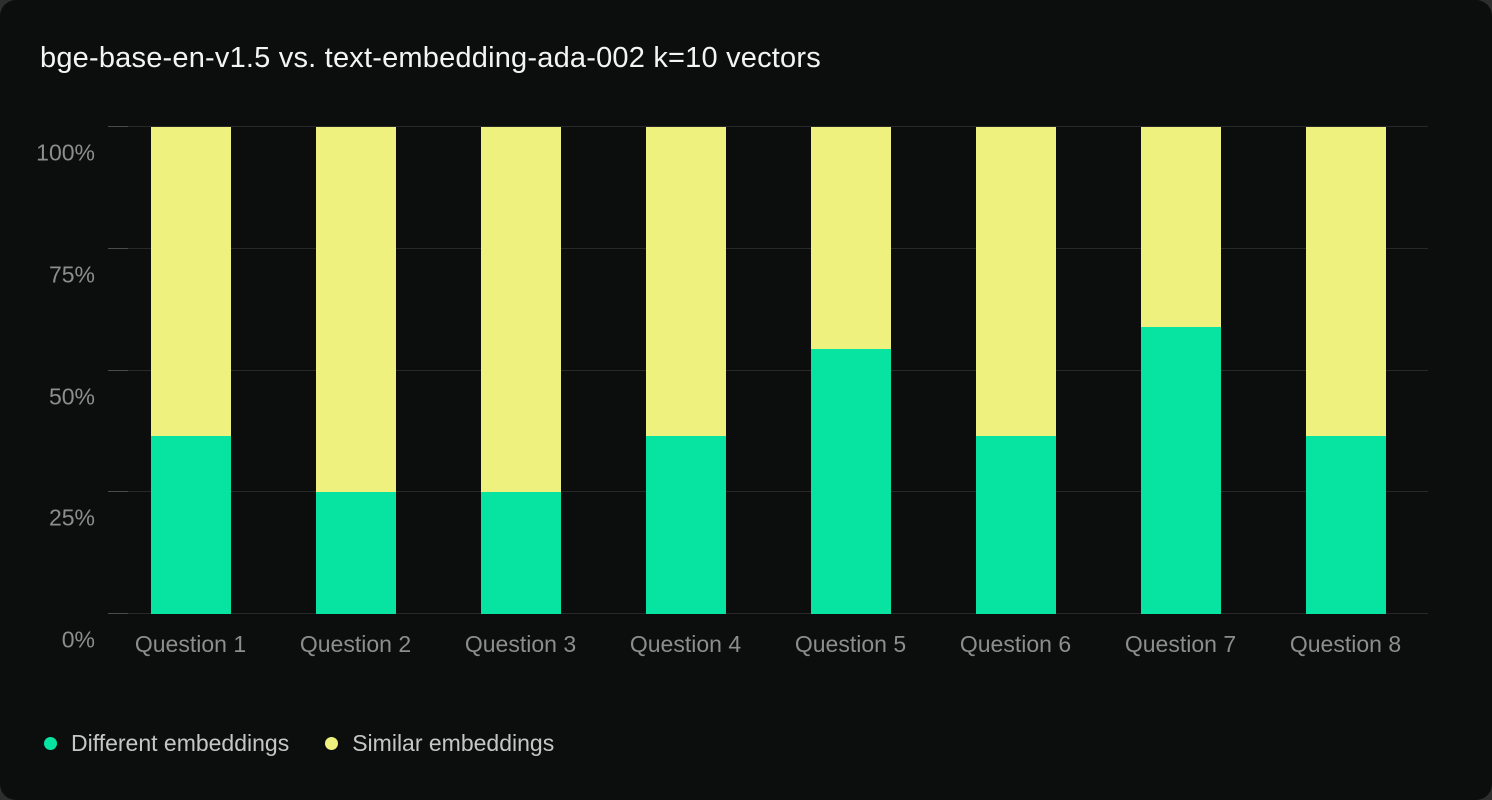 The image size is (1492, 800). I want to click on bar-segment-similar-embeddings-q8, so click(1345, 282).